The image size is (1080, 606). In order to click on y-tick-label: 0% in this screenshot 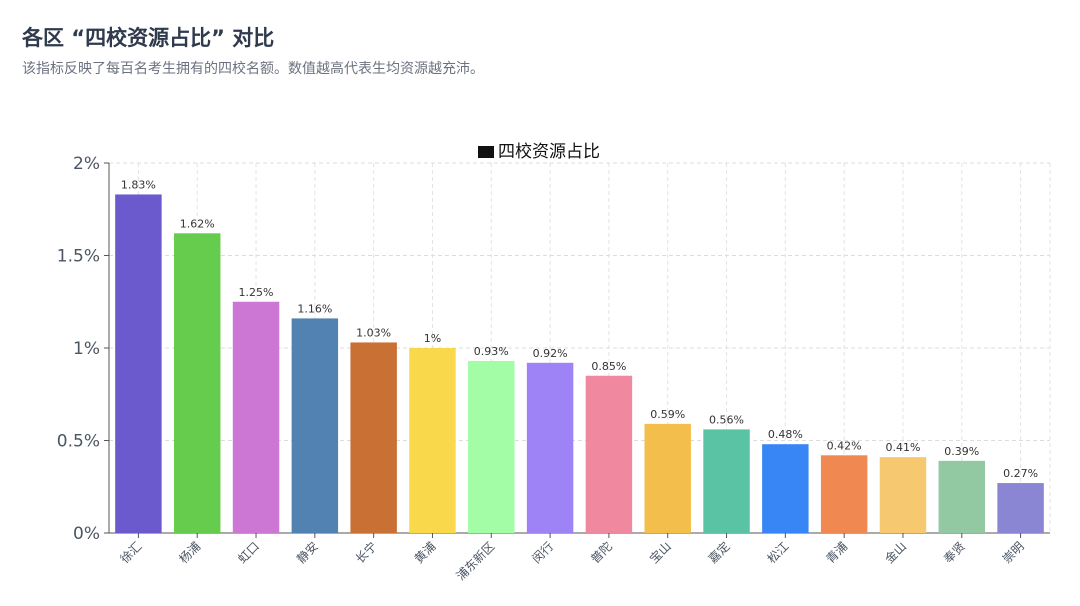, I will do `click(86, 534)`.